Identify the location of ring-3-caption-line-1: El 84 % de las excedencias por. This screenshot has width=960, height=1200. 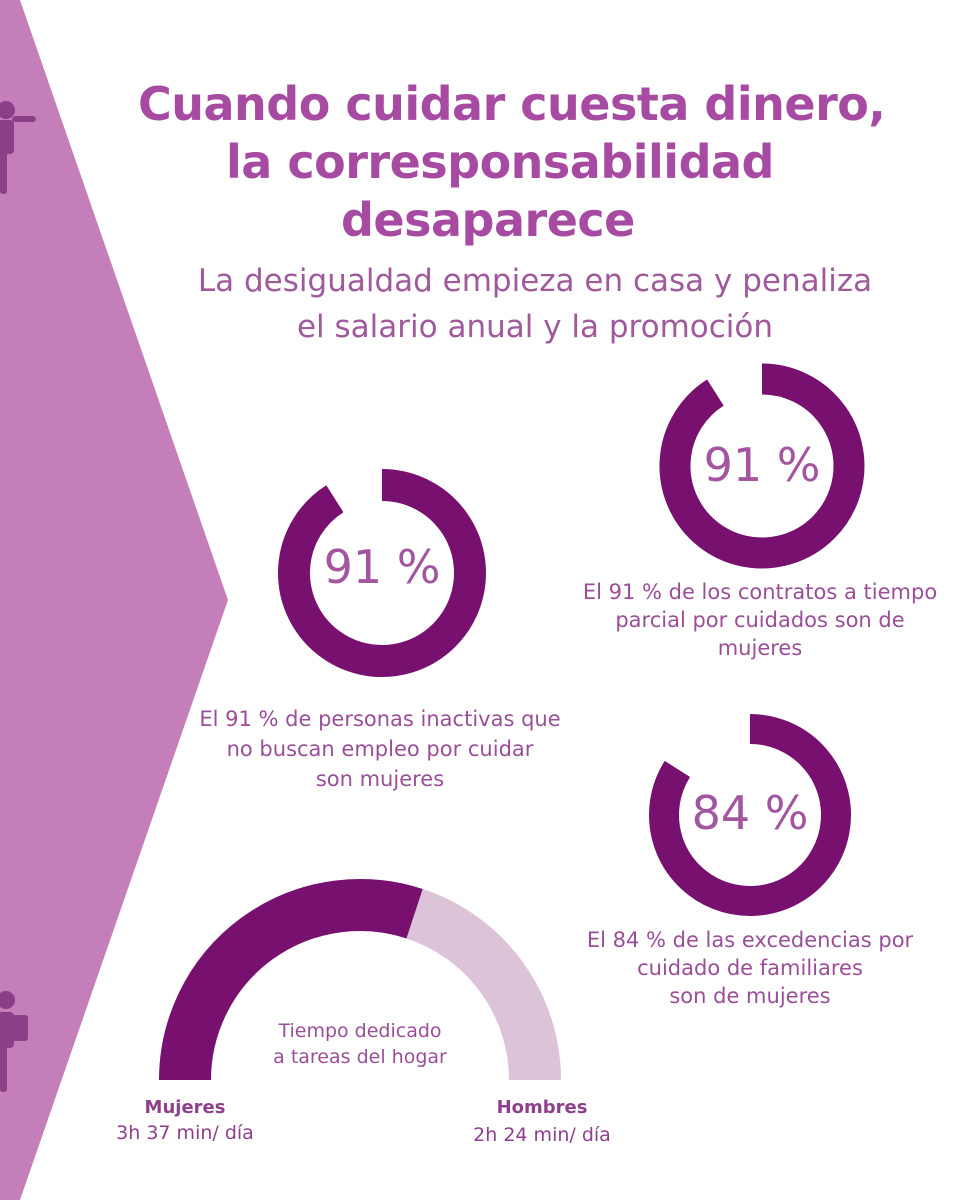
(750, 940).